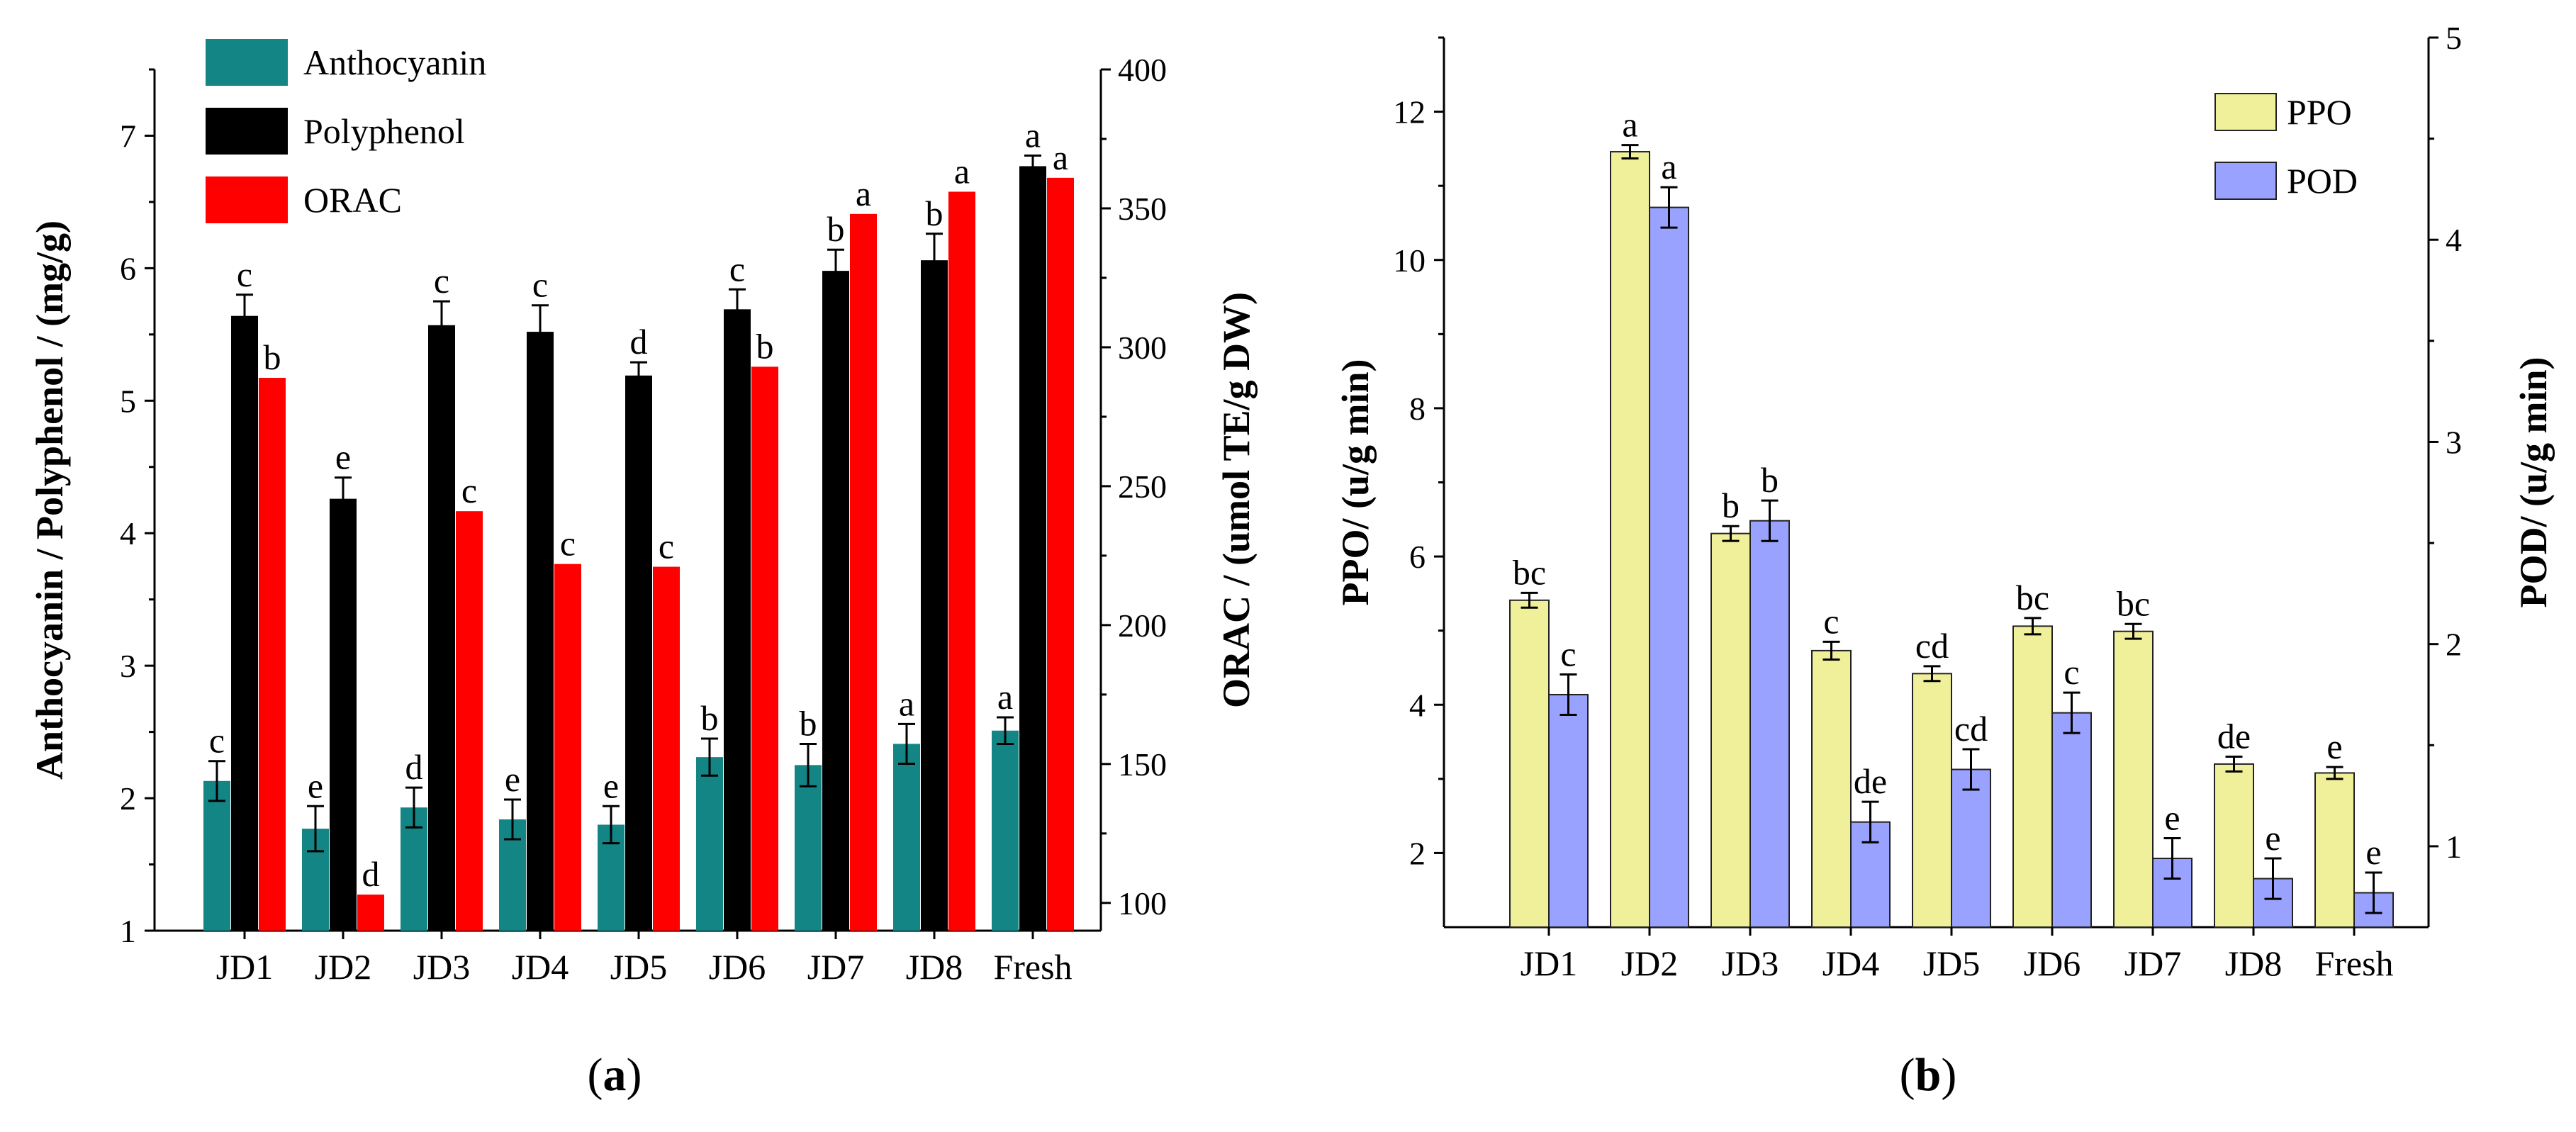 The width and height of the screenshot is (2576, 1132). Describe the element at coordinates (1142, 487) in the screenshot. I see `right-tick-label: 250` at that location.